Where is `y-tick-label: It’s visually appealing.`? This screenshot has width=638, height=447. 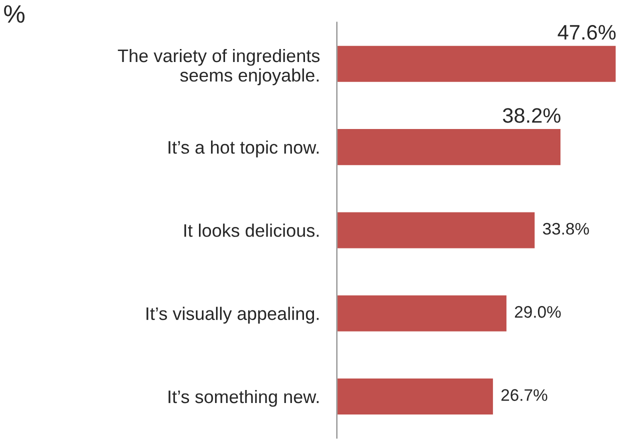
y-tick-label: It’s visually appealing. is located at coordinates (232, 315).